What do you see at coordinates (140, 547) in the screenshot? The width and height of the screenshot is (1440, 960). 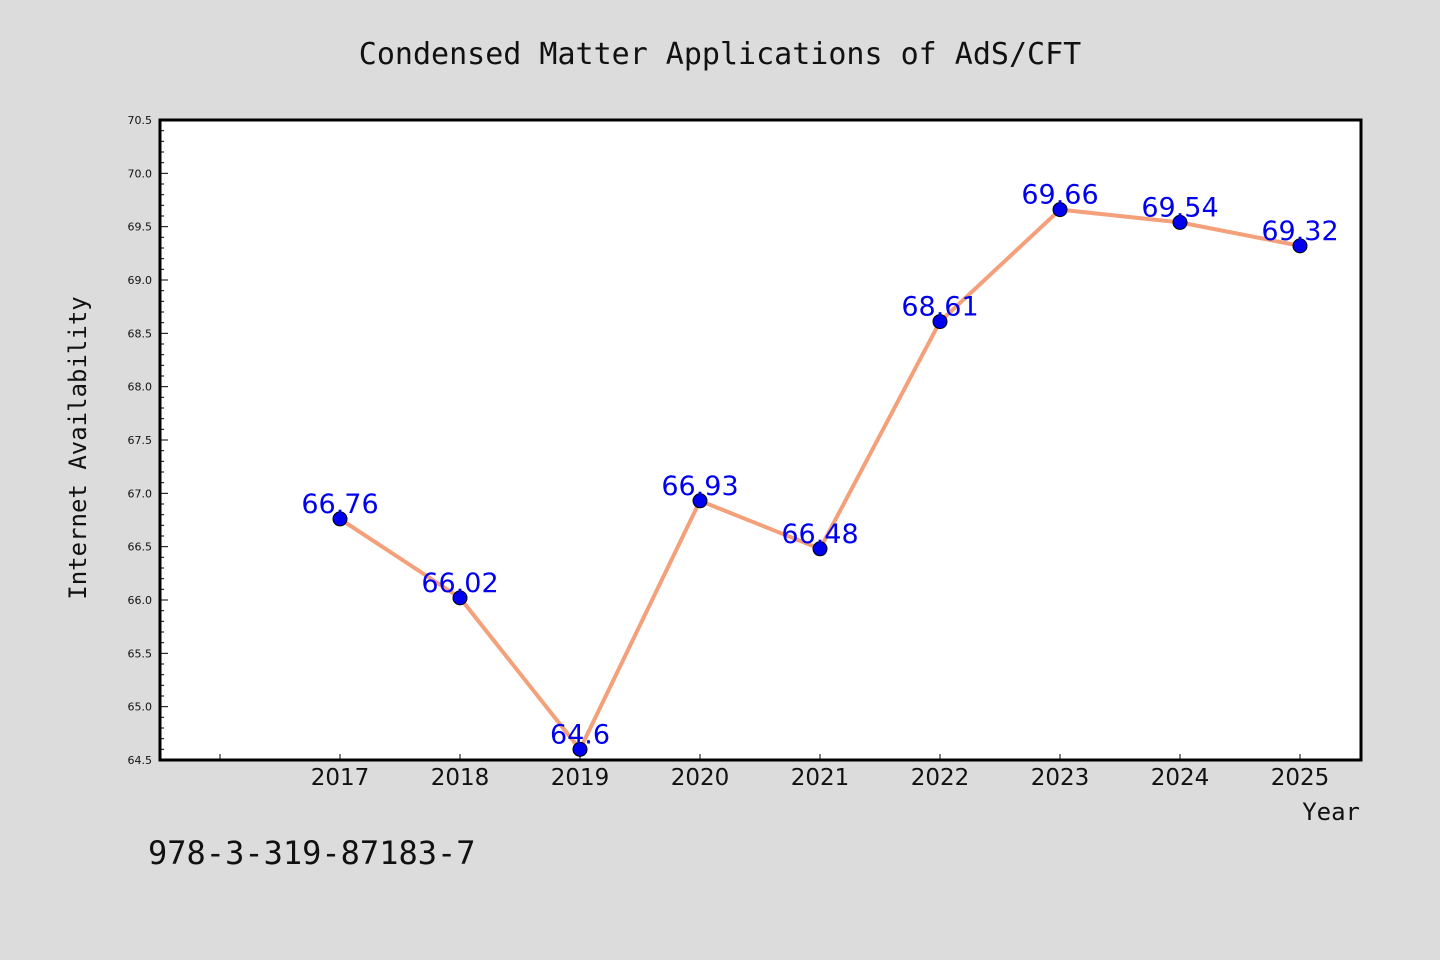 I see `y-tick-label: 66.5` at bounding box center [140, 547].